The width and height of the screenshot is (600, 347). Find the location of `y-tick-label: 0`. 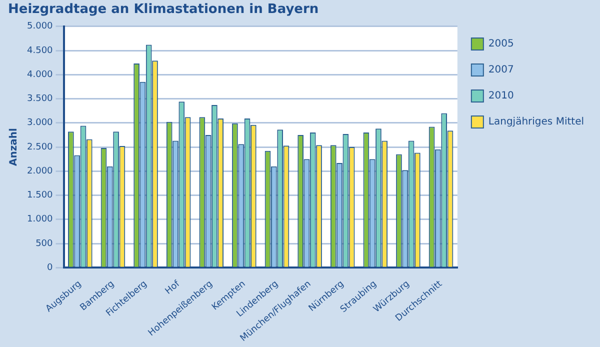

y-tick-label: 0 is located at coordinates (50, 267).